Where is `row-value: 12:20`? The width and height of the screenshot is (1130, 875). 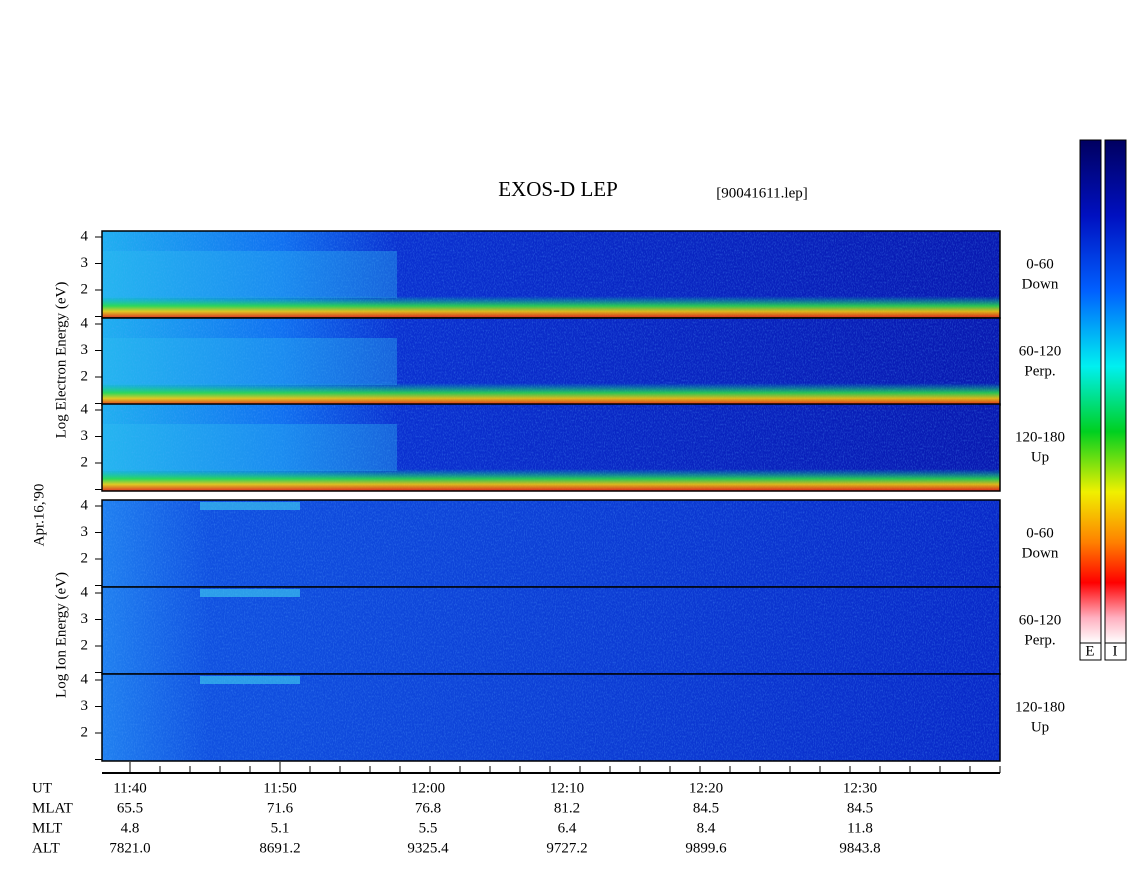 row-value: 12:20 is located at coordinates (706, 788).